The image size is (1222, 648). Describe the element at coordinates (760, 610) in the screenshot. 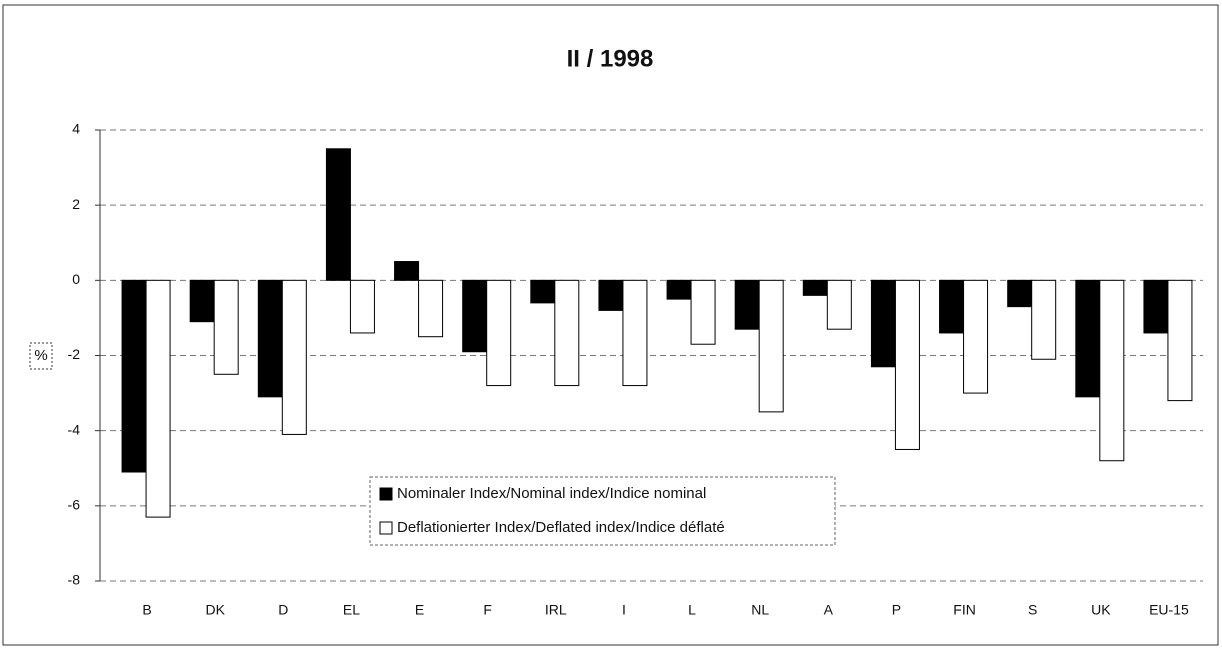

I see `x-tick-label: NL` at that location.